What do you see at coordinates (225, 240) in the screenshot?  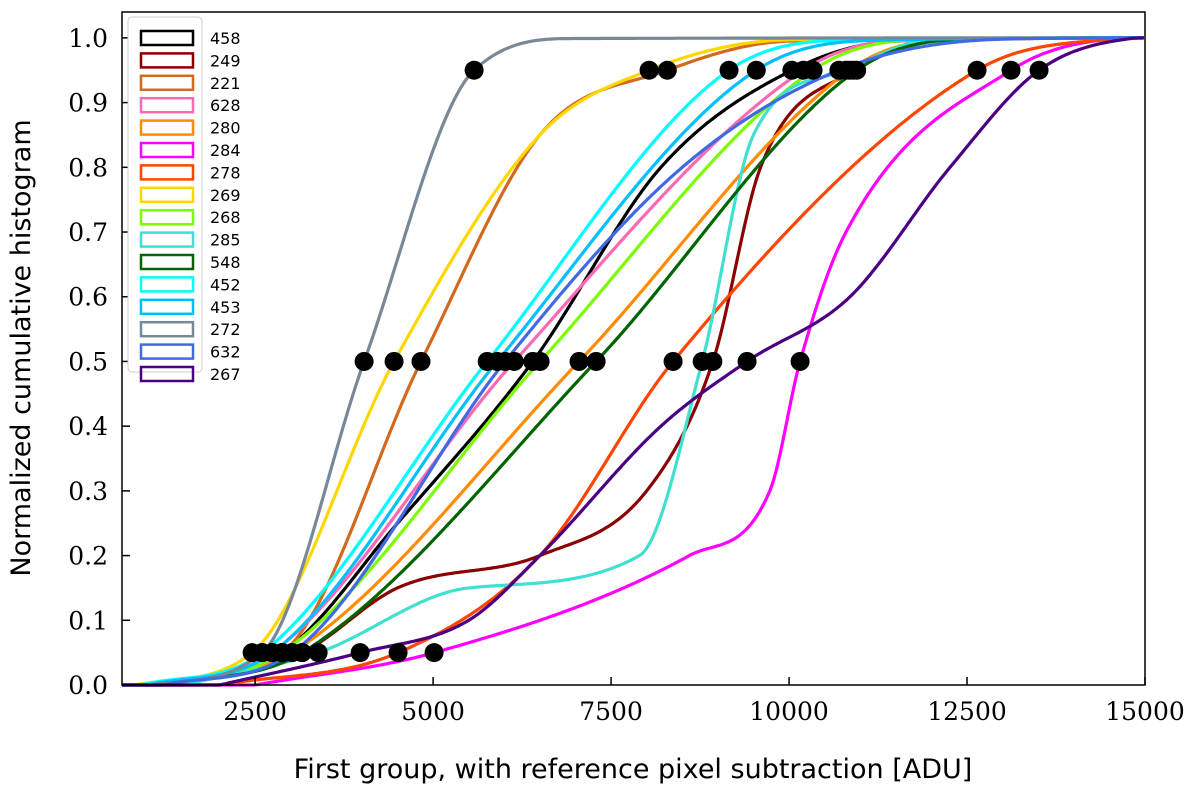 I see `legend-label-285: 285` at bounding box center [225, 240].